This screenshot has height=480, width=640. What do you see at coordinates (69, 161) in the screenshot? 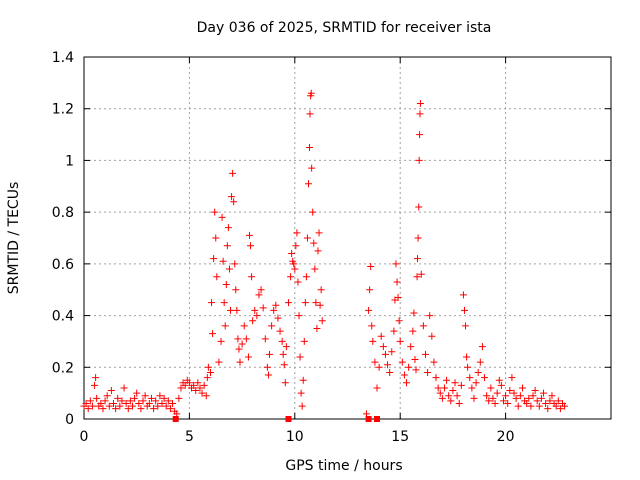
I see `y-tick-label: 1` at bounding box center [69, 161].